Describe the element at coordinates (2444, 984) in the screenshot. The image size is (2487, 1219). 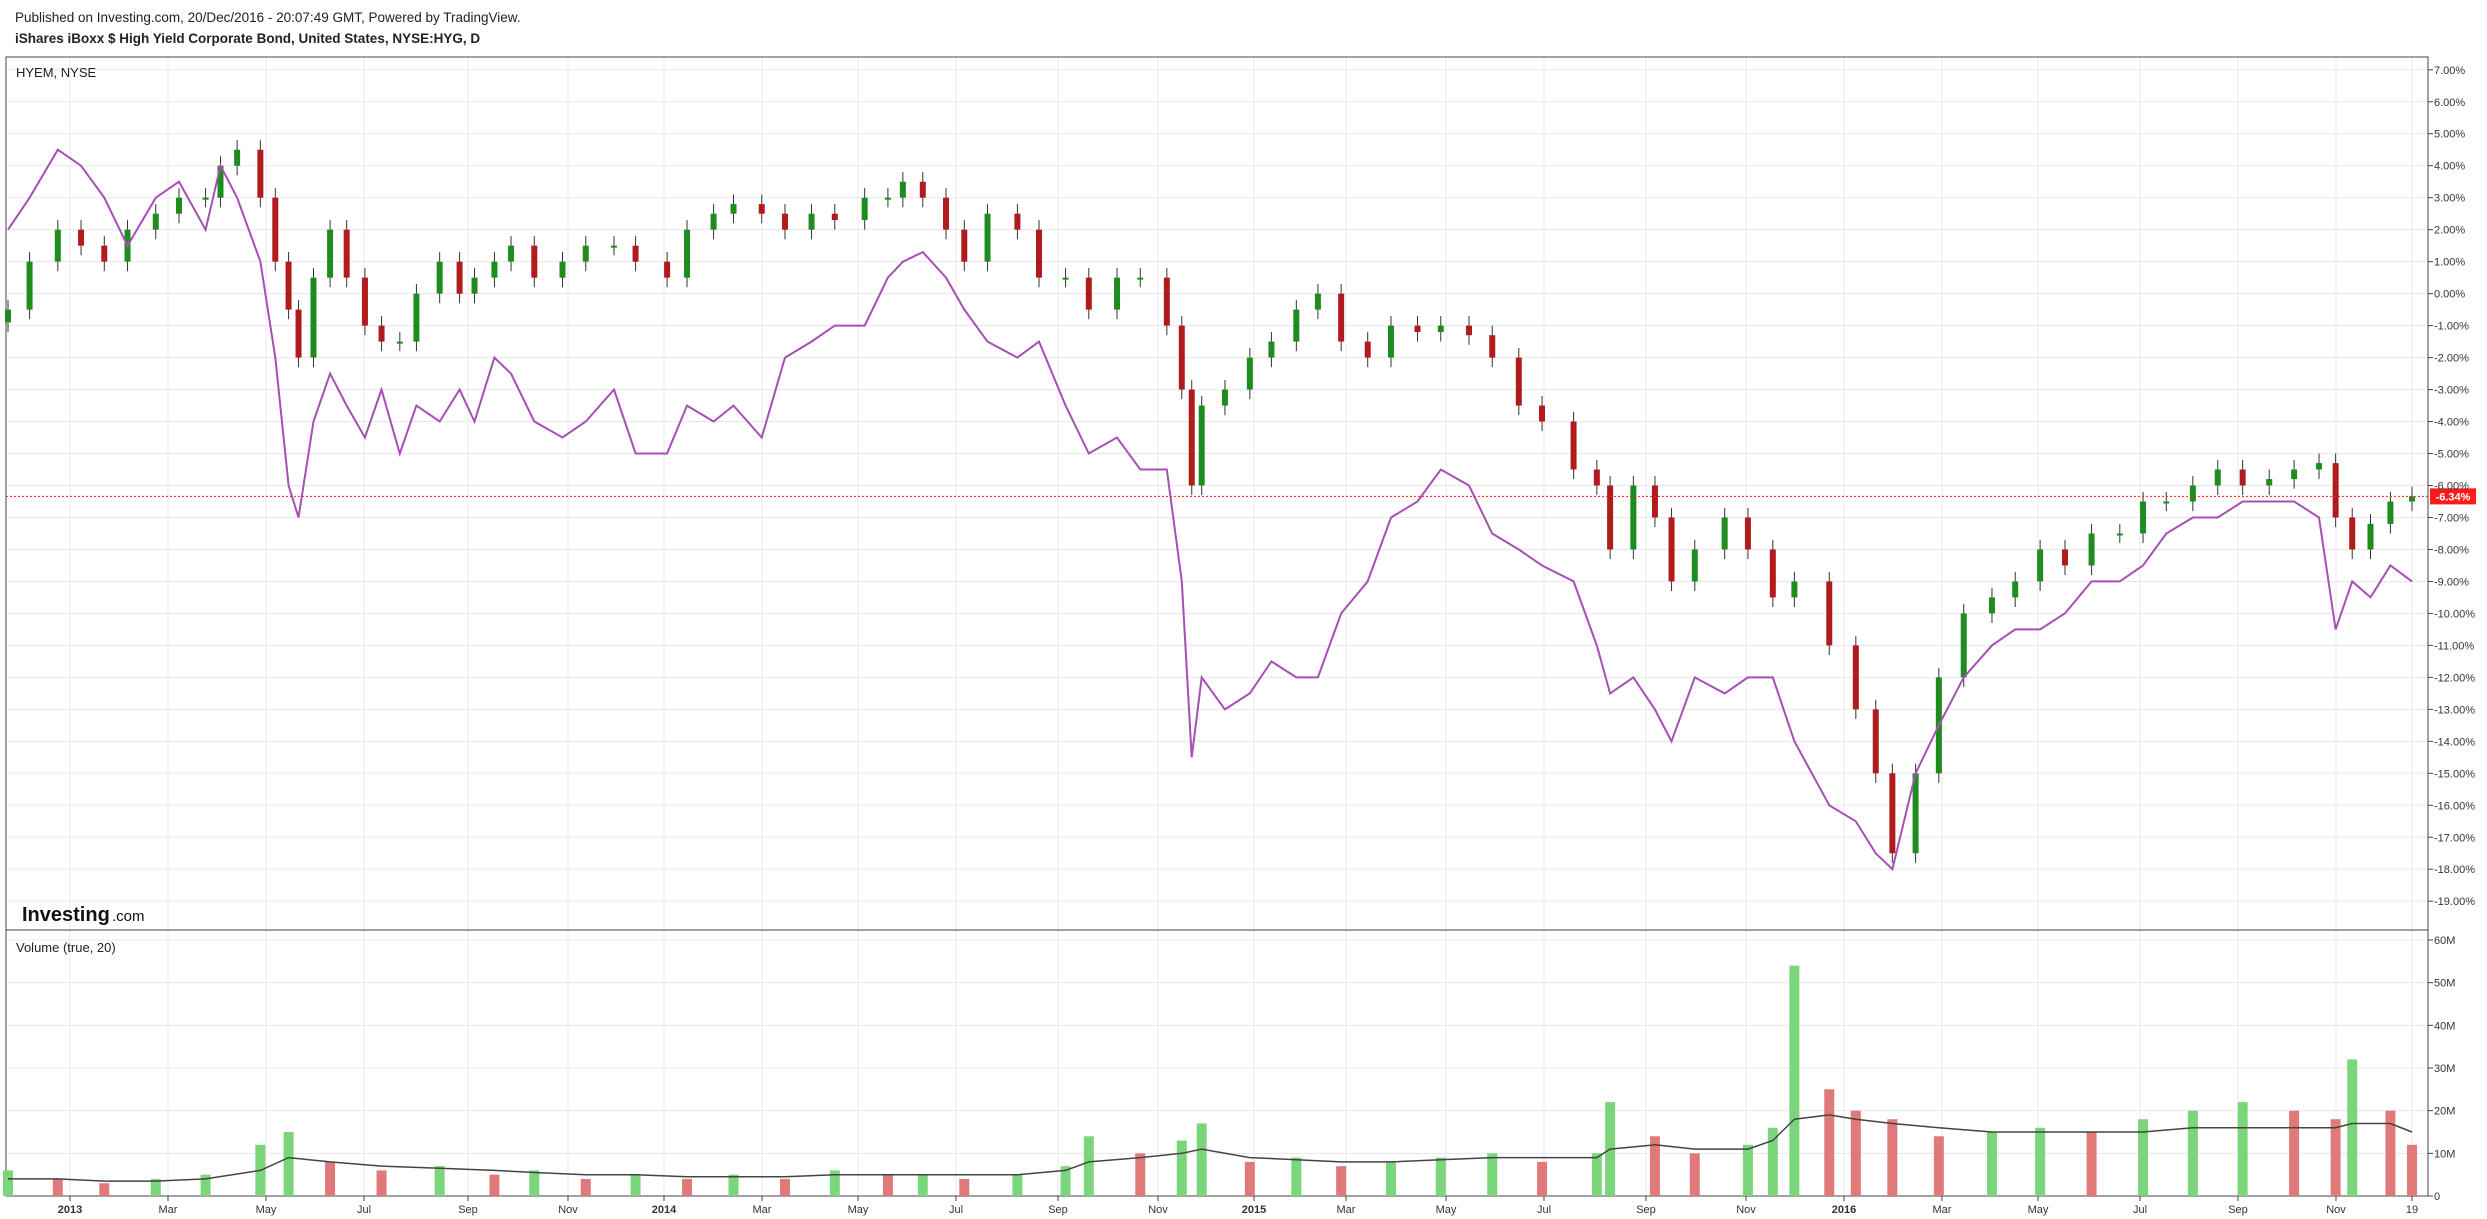
I see `volume-axis-label: 50M` at that location.